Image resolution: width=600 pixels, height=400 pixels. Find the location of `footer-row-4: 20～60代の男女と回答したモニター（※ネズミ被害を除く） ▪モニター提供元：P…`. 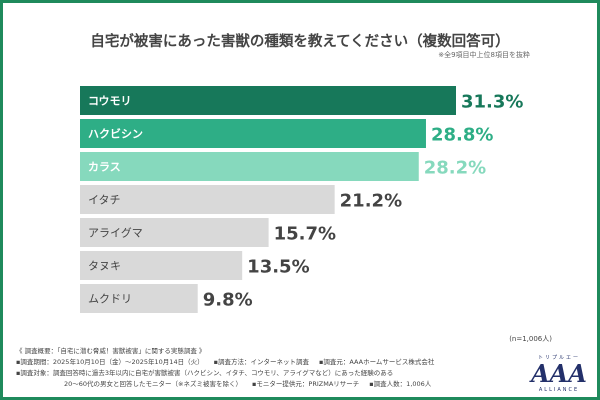

footer-row-4: 20～60代の男女と回答したモニター（※ネズミ被害を除く） ▪モニター提供元：P… is located at coordinates (271, 384).